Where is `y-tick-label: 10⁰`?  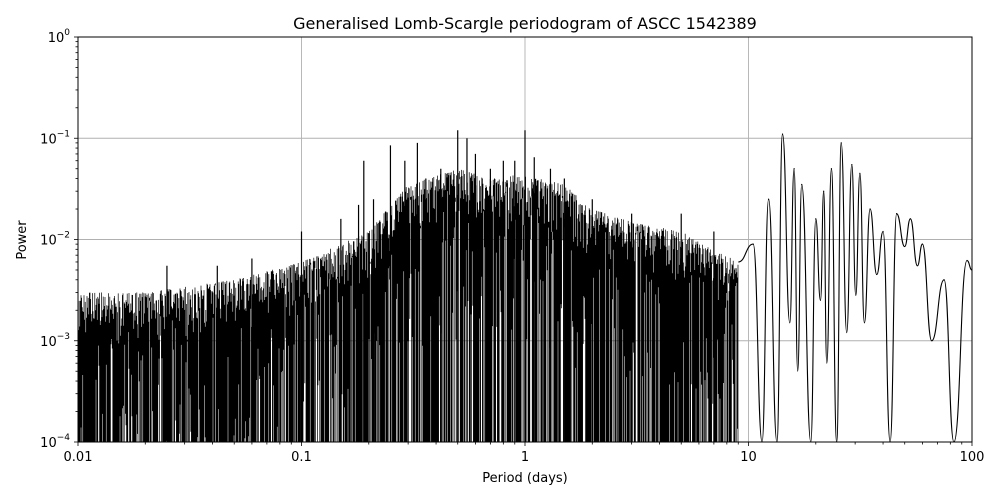
y-tick-label: 10⁰ is located at coordinates (59, 37).